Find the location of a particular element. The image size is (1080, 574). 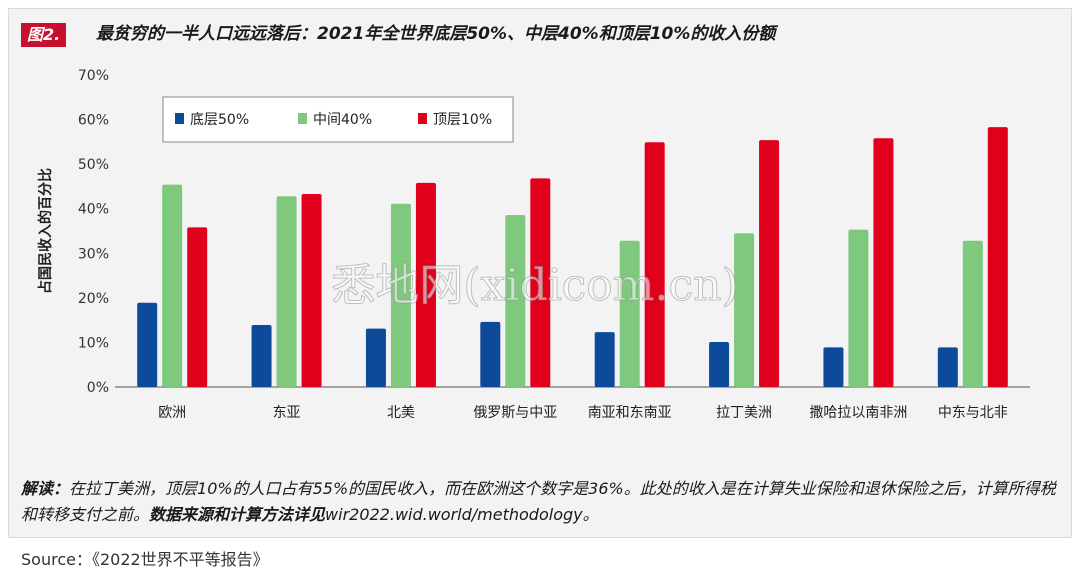

y-axis-label: 占国民收入的百分比 is located at coordinates (45, 231).